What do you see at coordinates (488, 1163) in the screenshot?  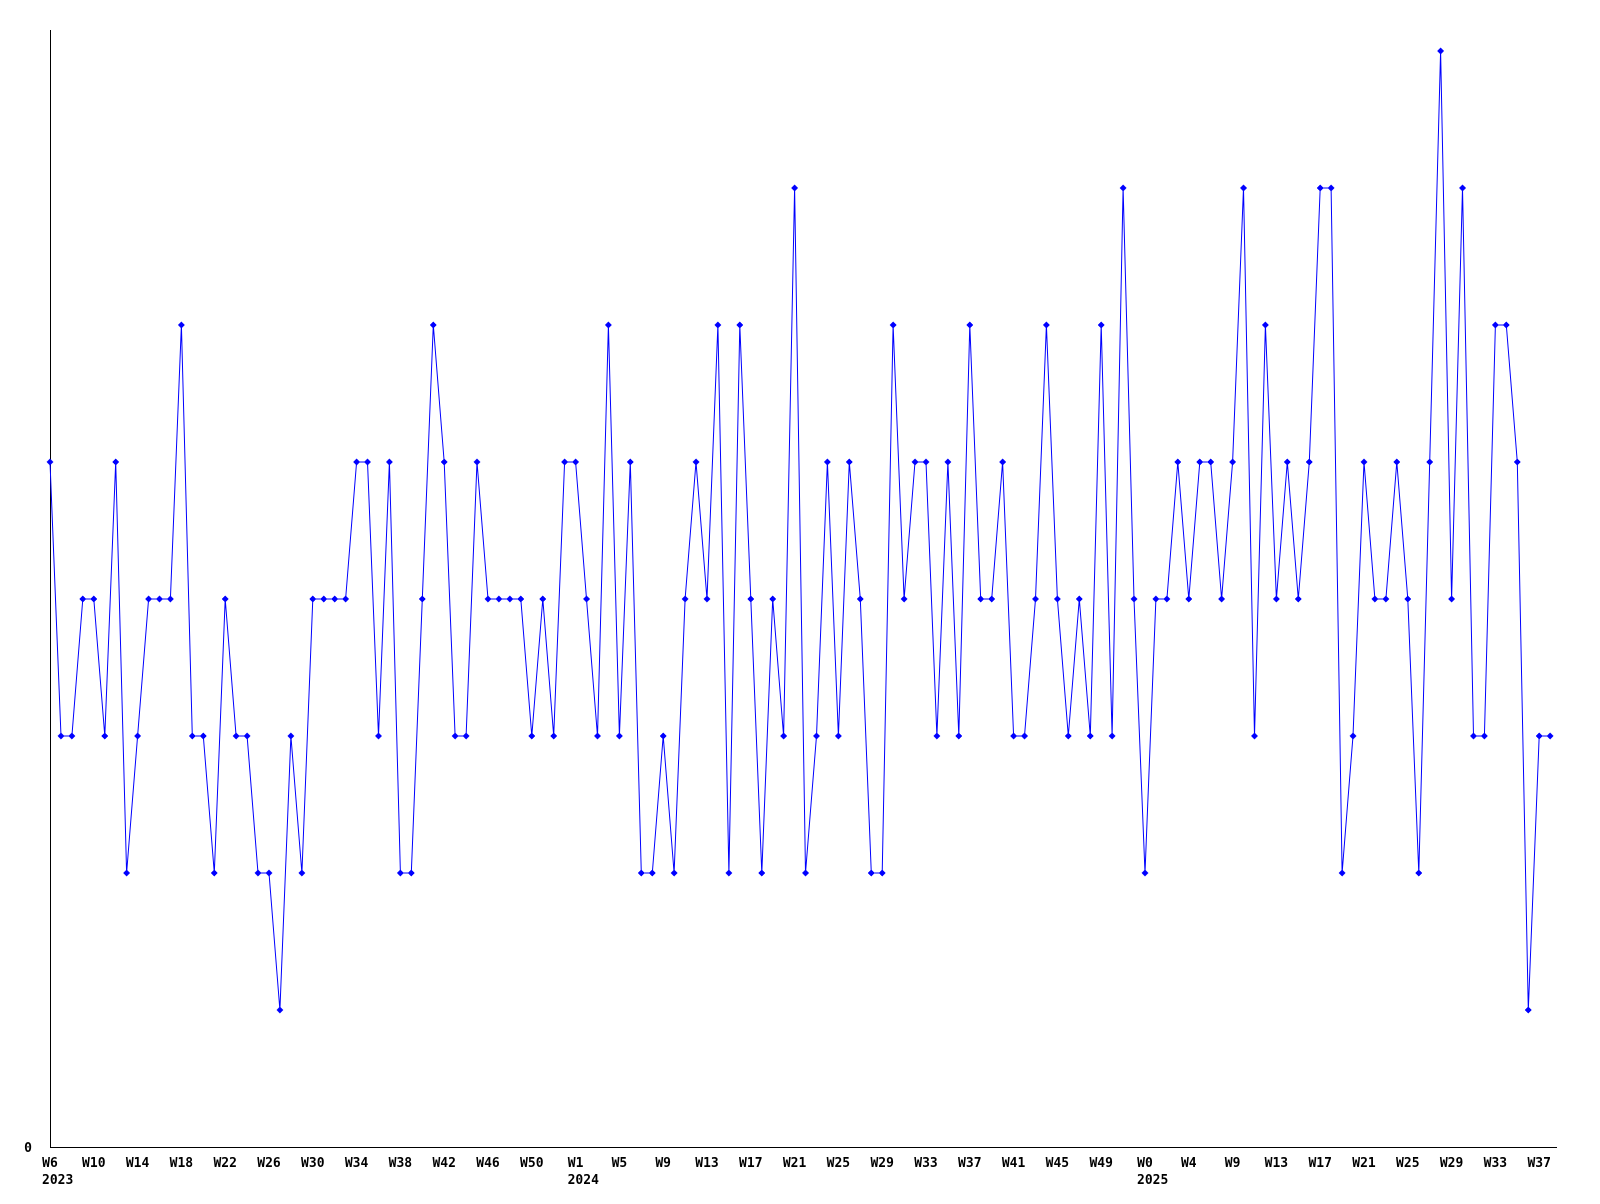 I see `x-axis-tick-label: W46` at bounding box center [488, 1163].